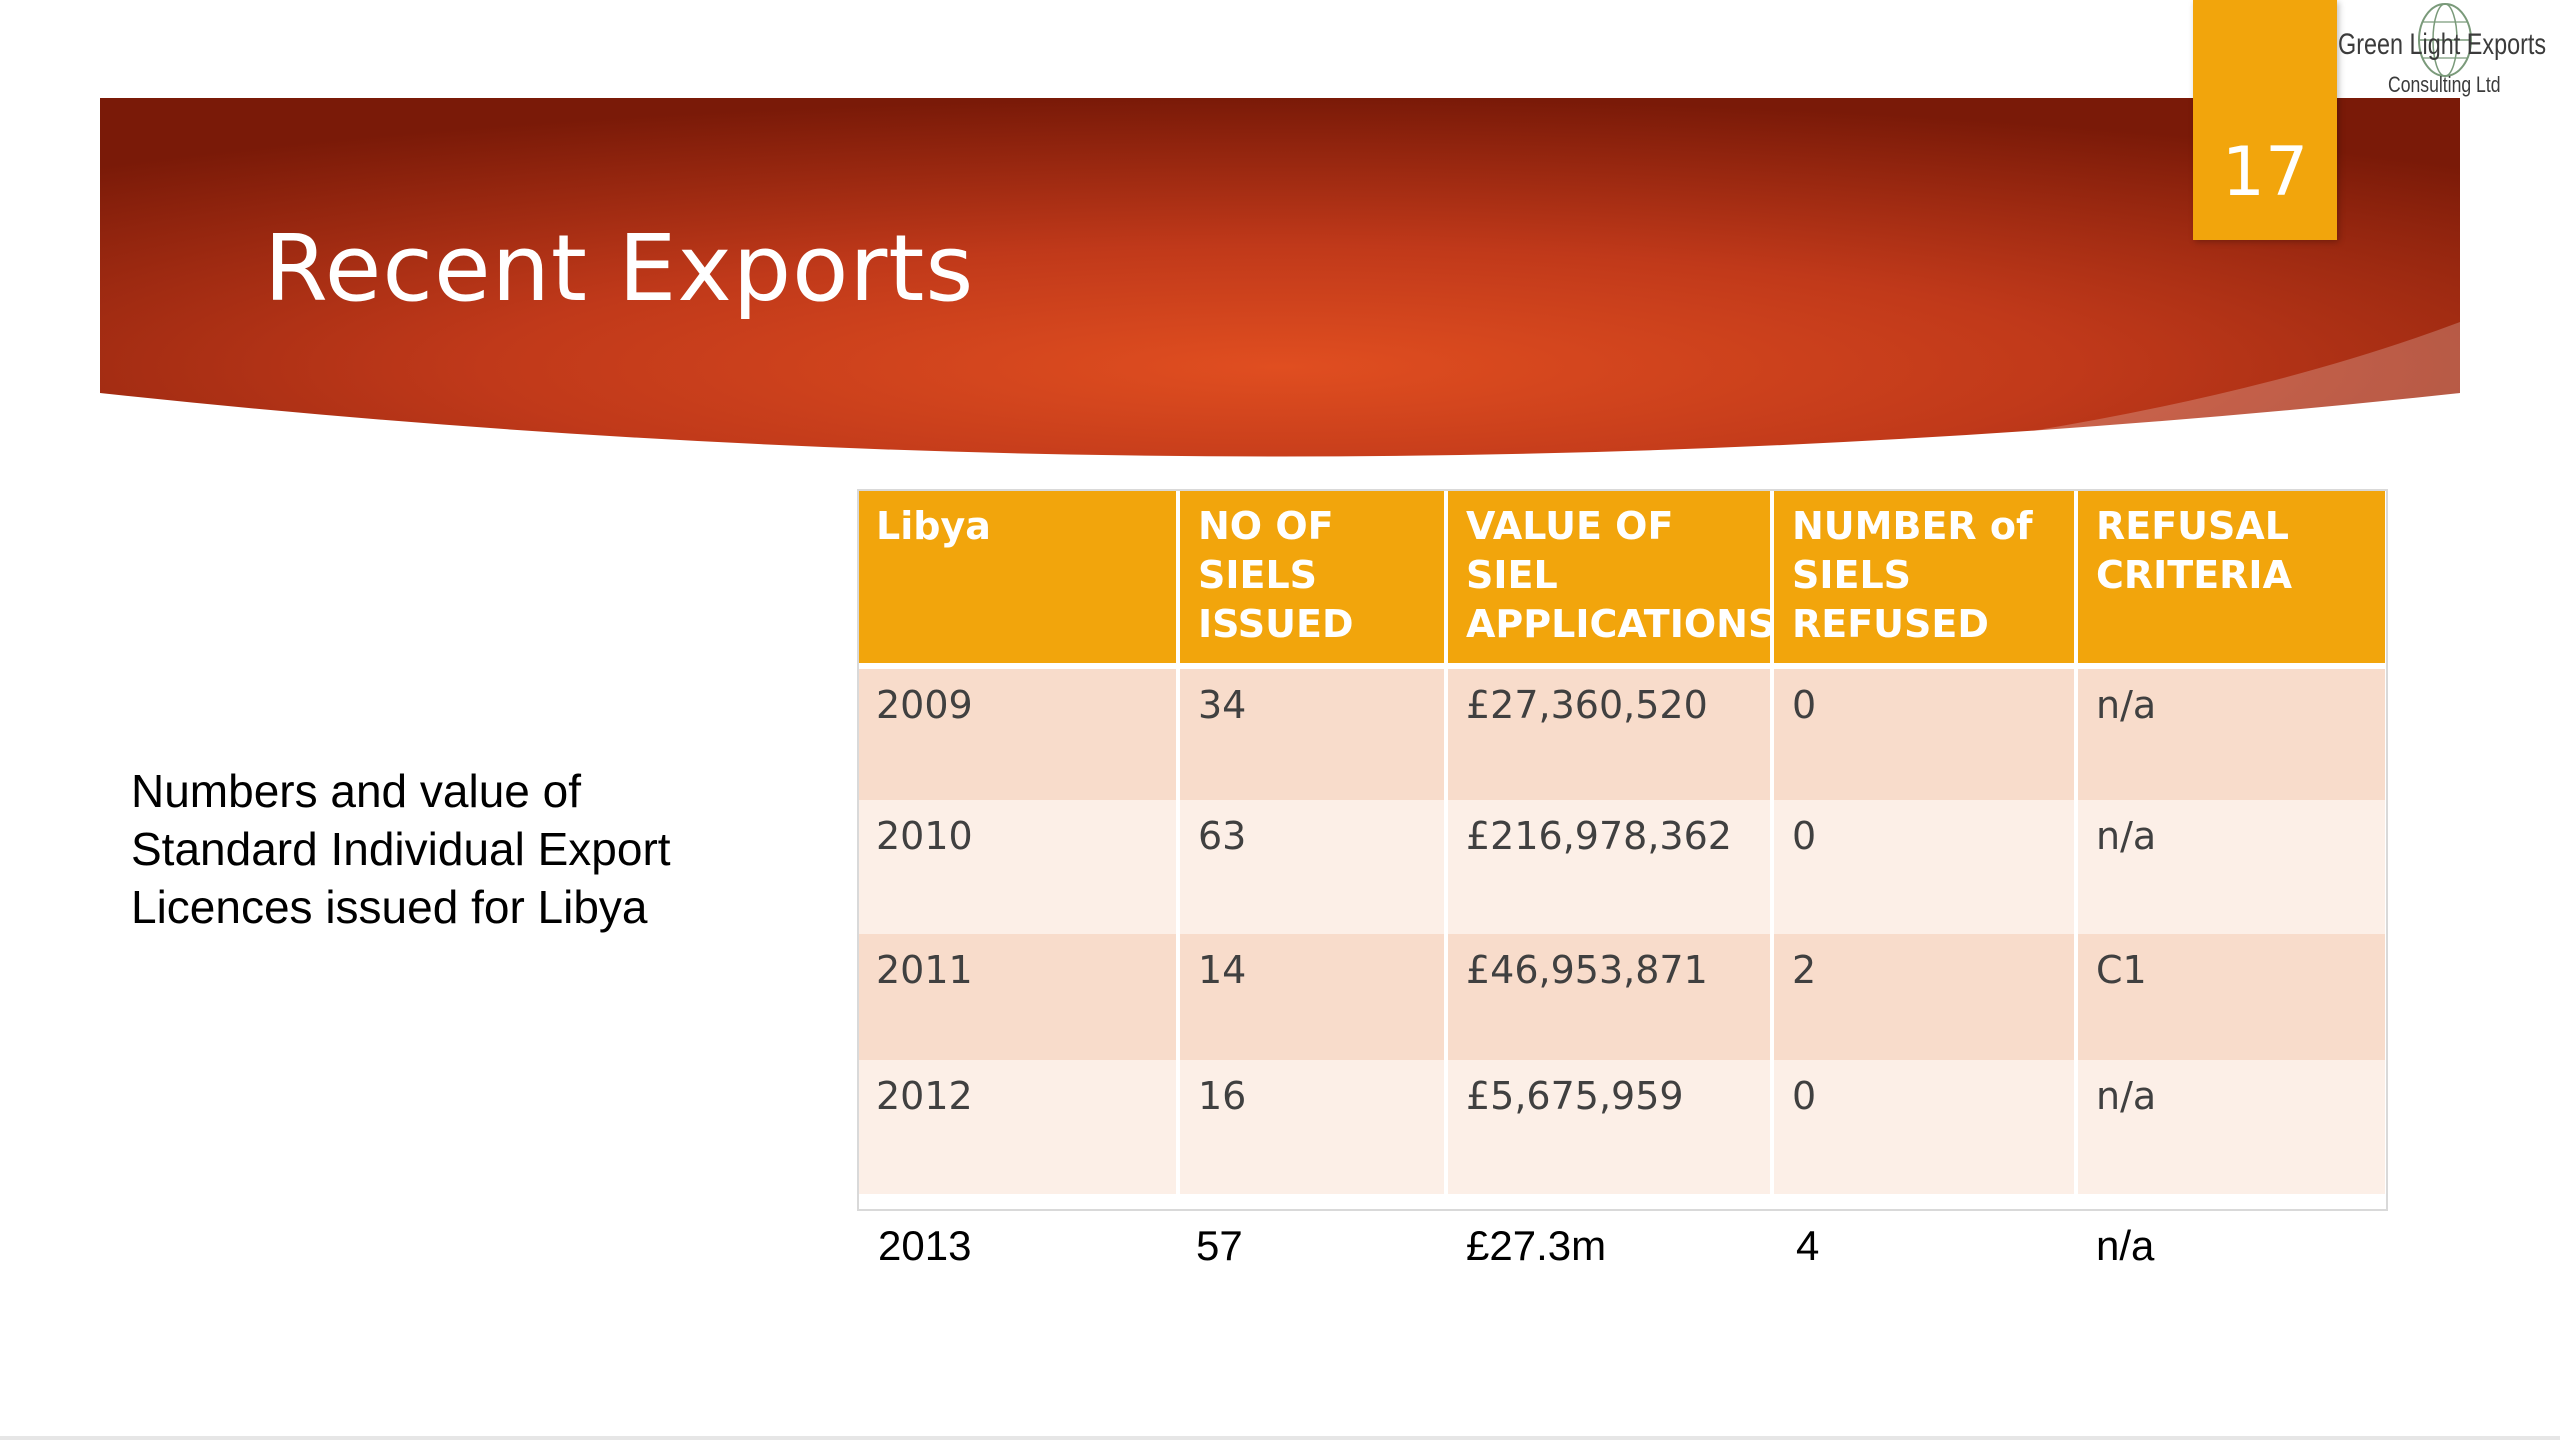  Describe the element at coordinates (619, 268) in the screenshot. I see `slide-title: Recent Exports` at that location.